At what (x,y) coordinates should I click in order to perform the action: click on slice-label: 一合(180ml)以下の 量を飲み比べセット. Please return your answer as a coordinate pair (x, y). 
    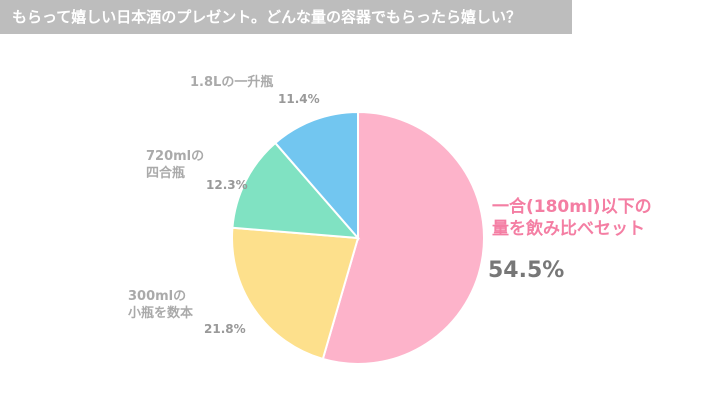
    Looking at the image, I should click on (572, 218).